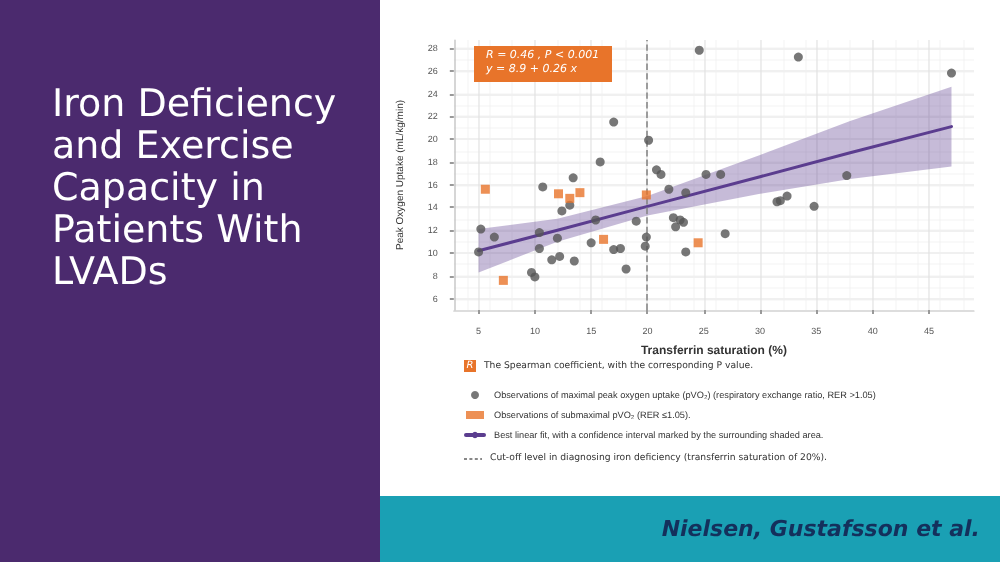 The image size is (1000, 562). I want to click on text: Nielsen, Gustafsson et al., so click(820, 529).